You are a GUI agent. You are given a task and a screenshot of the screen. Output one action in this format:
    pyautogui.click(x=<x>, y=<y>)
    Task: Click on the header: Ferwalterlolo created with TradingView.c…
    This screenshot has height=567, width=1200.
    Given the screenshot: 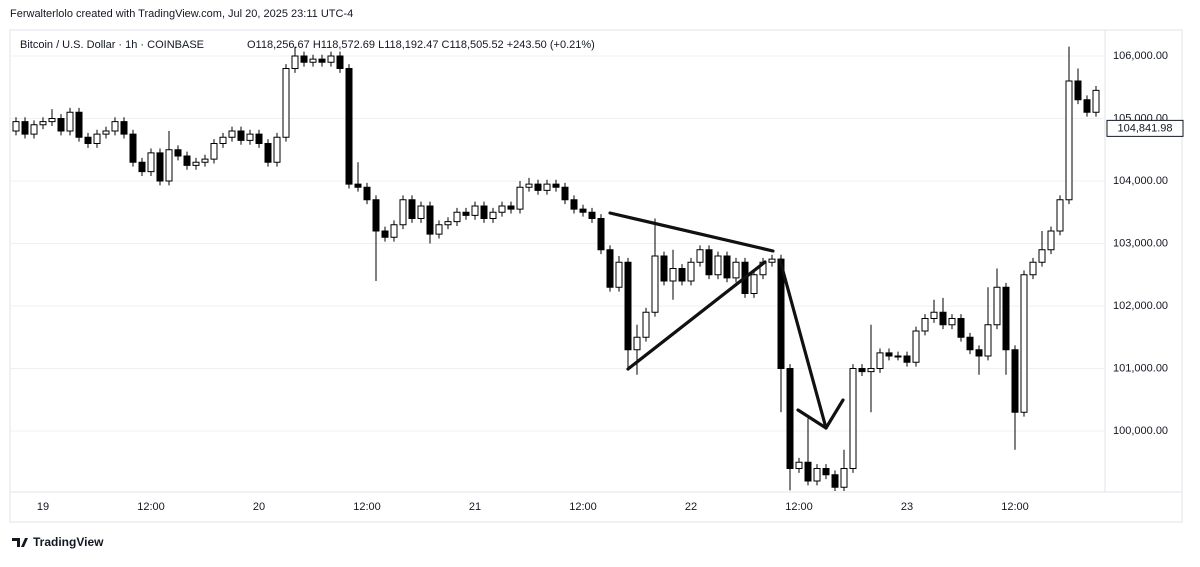 What is the action you would take?
    pyautogui.click(x=181, y=14)
    